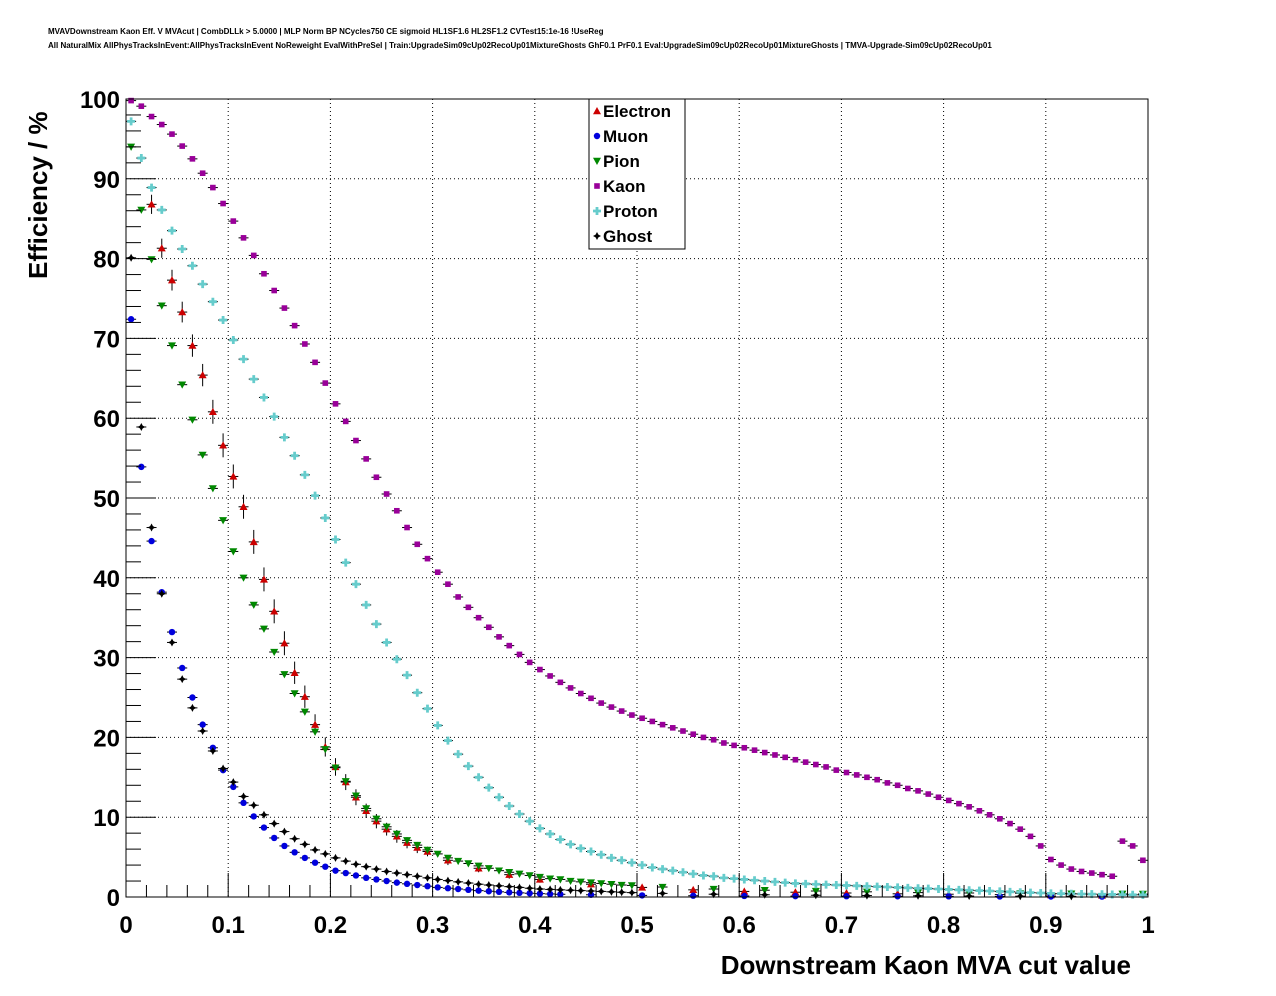 This screenshot has height=996, width=1276. Describe the element at coordinates (621, 161) in the screenshot. I see `legend-label-pion: Pion` at that location.